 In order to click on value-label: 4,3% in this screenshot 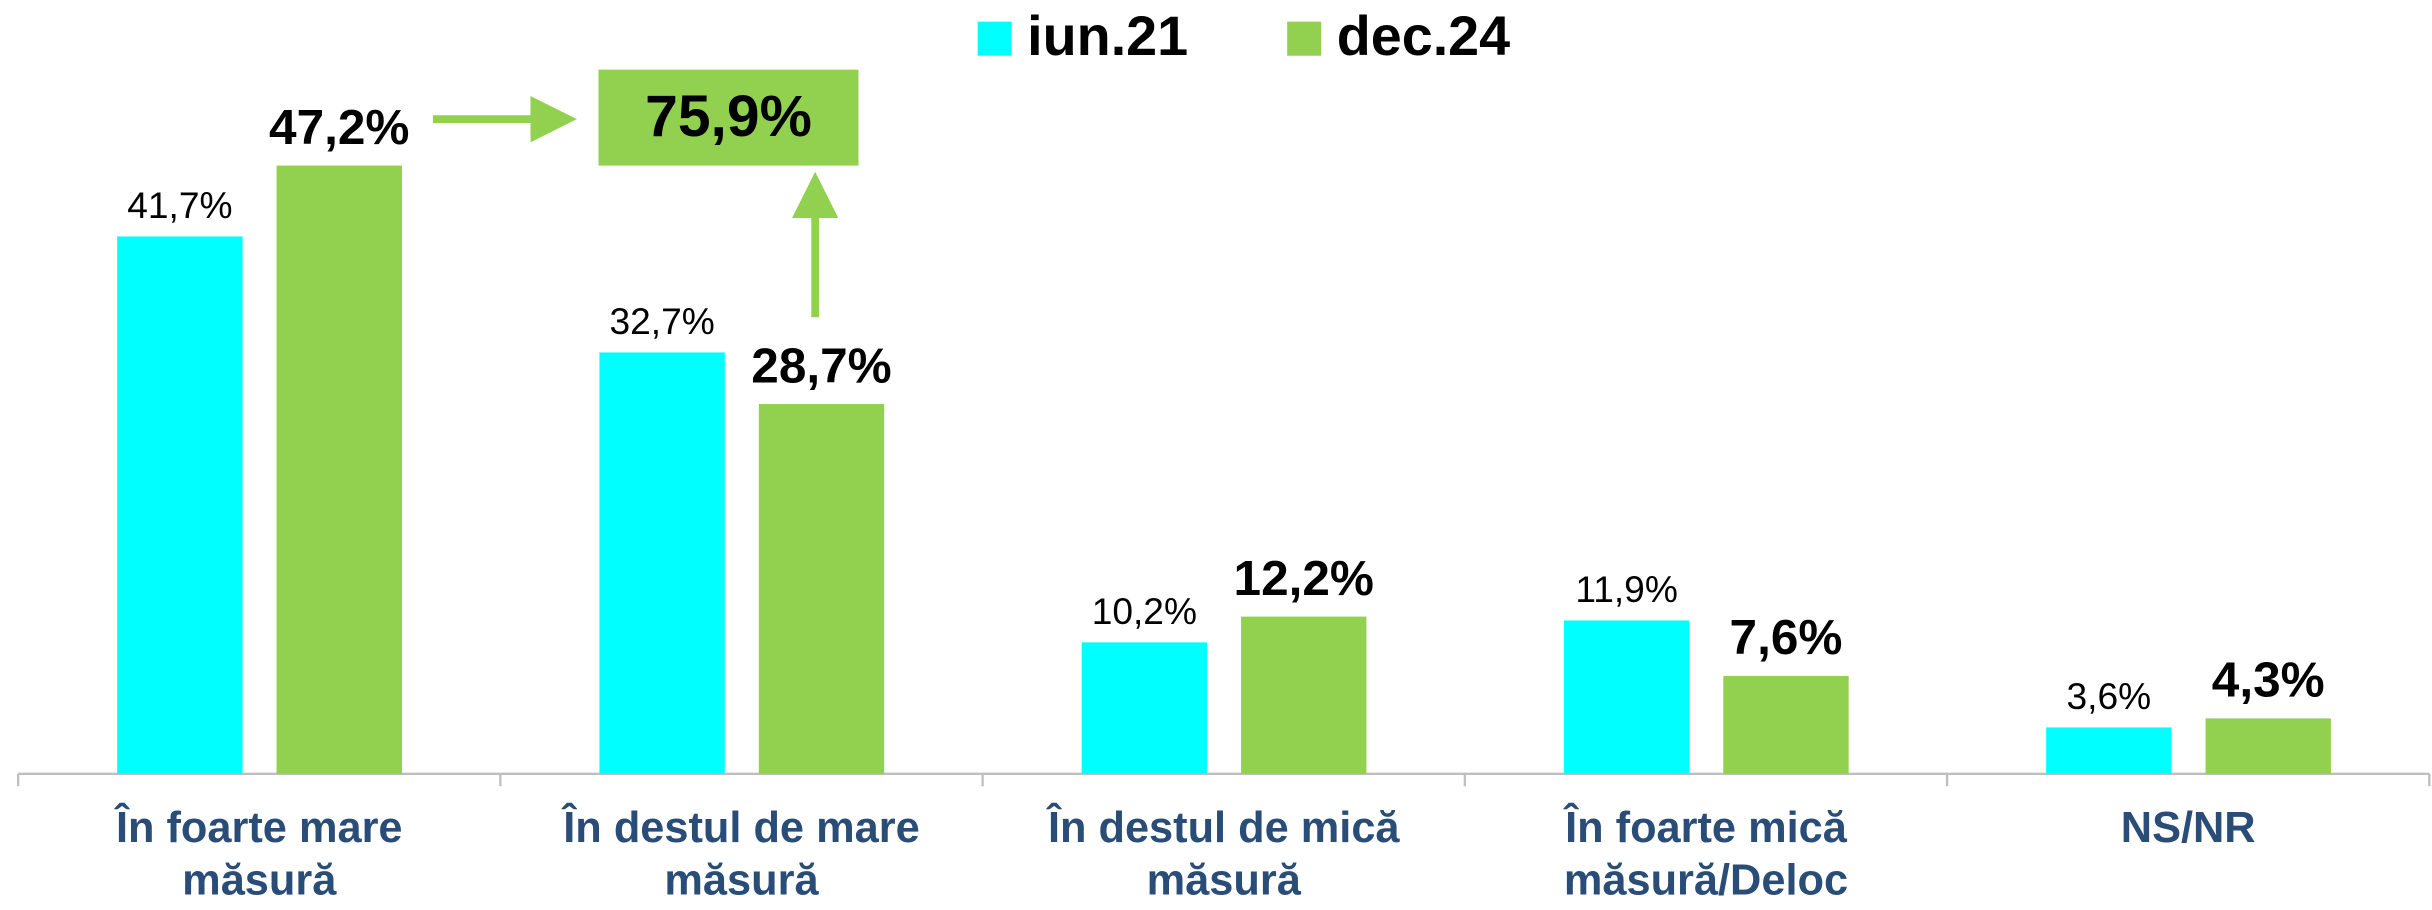, I will do `click(2268, 680)`.